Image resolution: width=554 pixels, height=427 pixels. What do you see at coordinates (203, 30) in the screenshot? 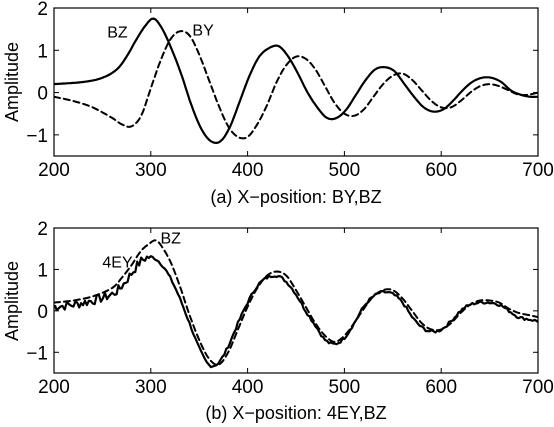
I see `series-annotation-by: BY` at bounding box center [203, 30].